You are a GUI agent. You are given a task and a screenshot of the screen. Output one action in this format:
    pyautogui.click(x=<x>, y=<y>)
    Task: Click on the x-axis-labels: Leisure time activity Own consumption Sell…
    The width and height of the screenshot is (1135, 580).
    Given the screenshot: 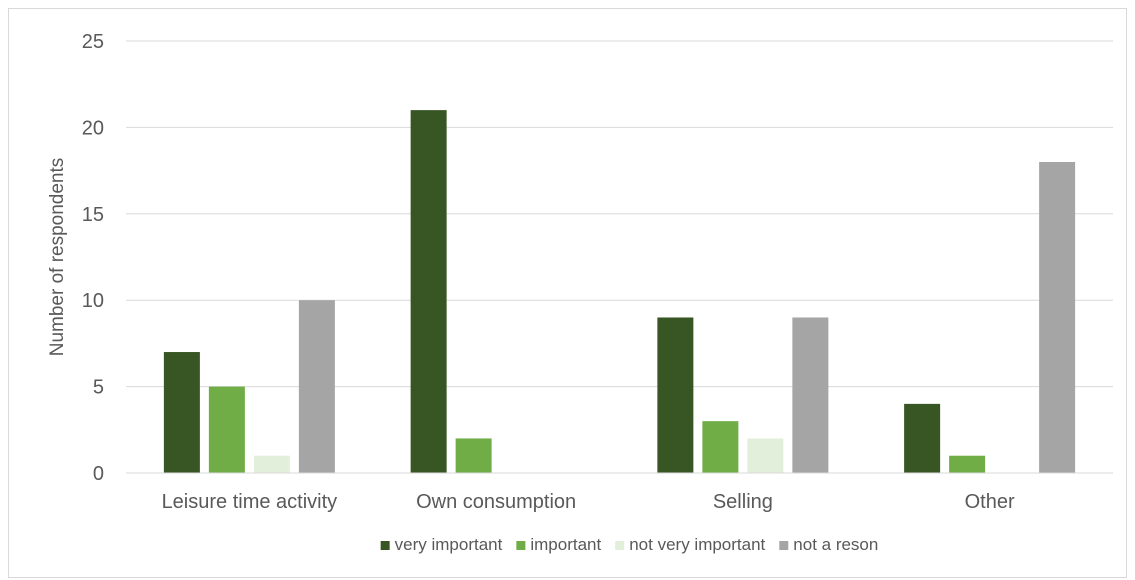 What is the action you would take?
    pyautogui.click(x=588, y=502)
    